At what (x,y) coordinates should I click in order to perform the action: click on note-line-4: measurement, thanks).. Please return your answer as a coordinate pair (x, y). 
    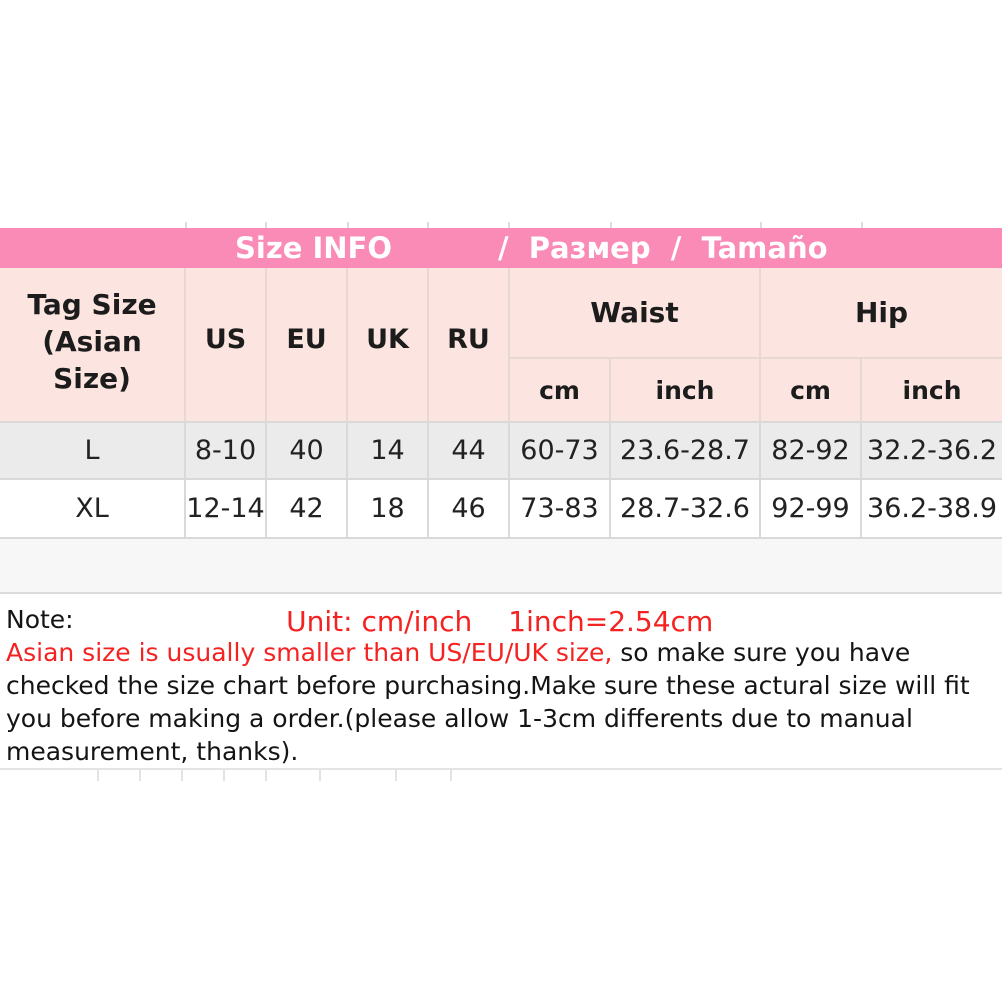
    Looking at the image, I should click on (152, 751).